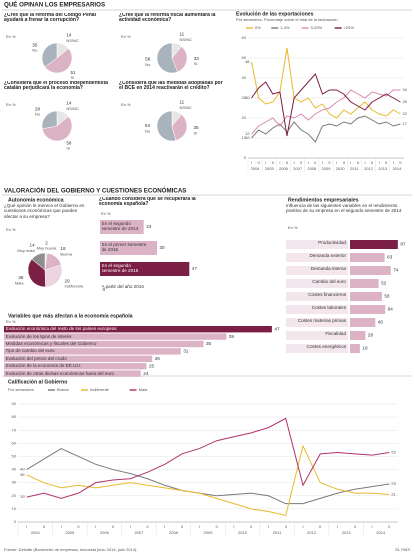 Image resolution: width=414 pixels, height=556 pixels. I want to click on year-label: 2005, so click(270, 168).